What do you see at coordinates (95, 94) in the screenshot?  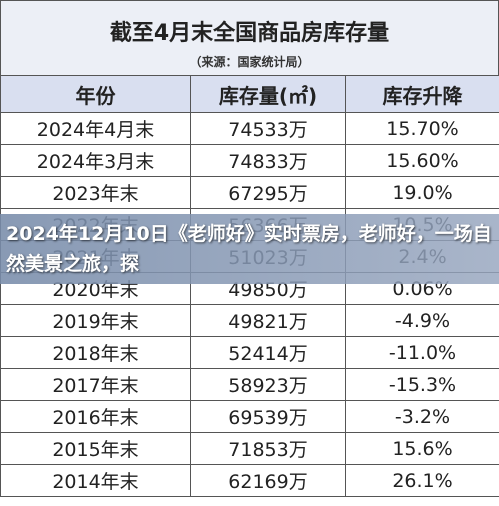 I see `column-header: 年份` at bounding box center [95, 94].